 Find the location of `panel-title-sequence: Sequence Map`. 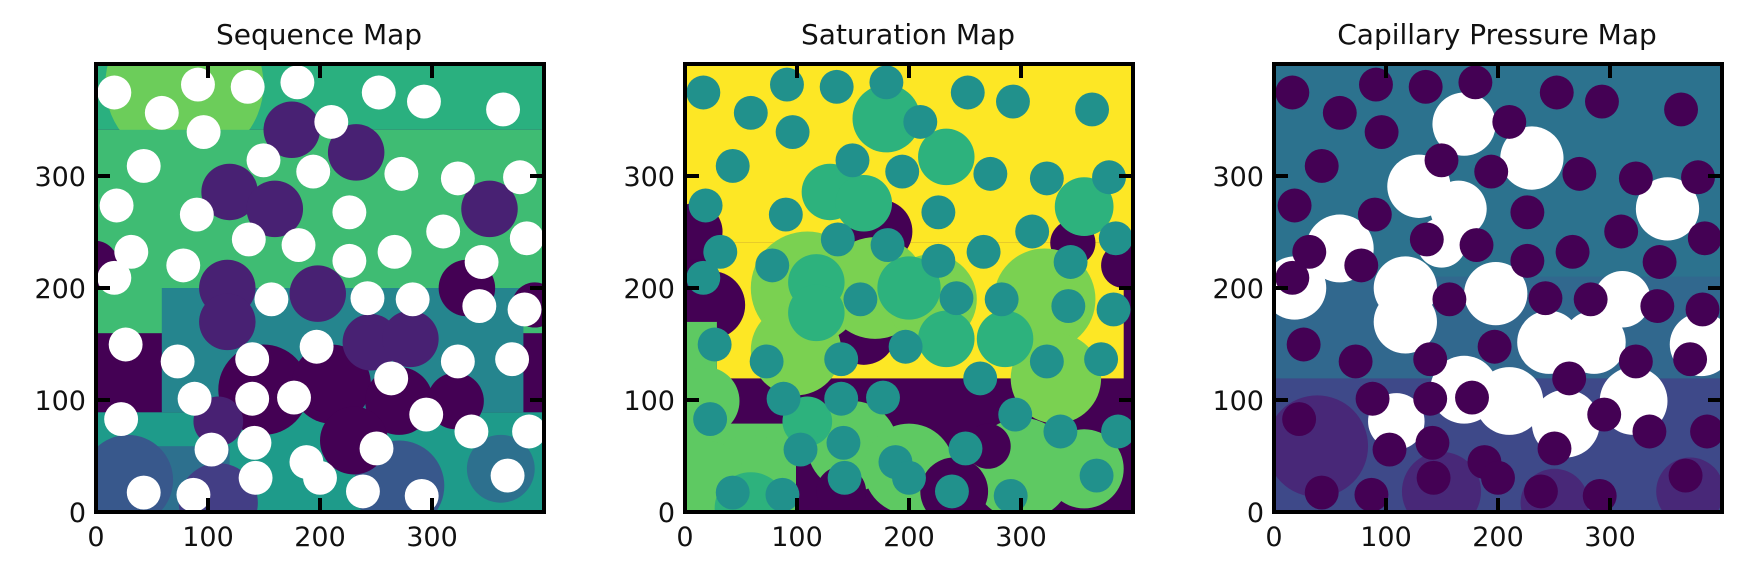

panel-title-sequence: Sequence Map is located at coordinates (319, 34).